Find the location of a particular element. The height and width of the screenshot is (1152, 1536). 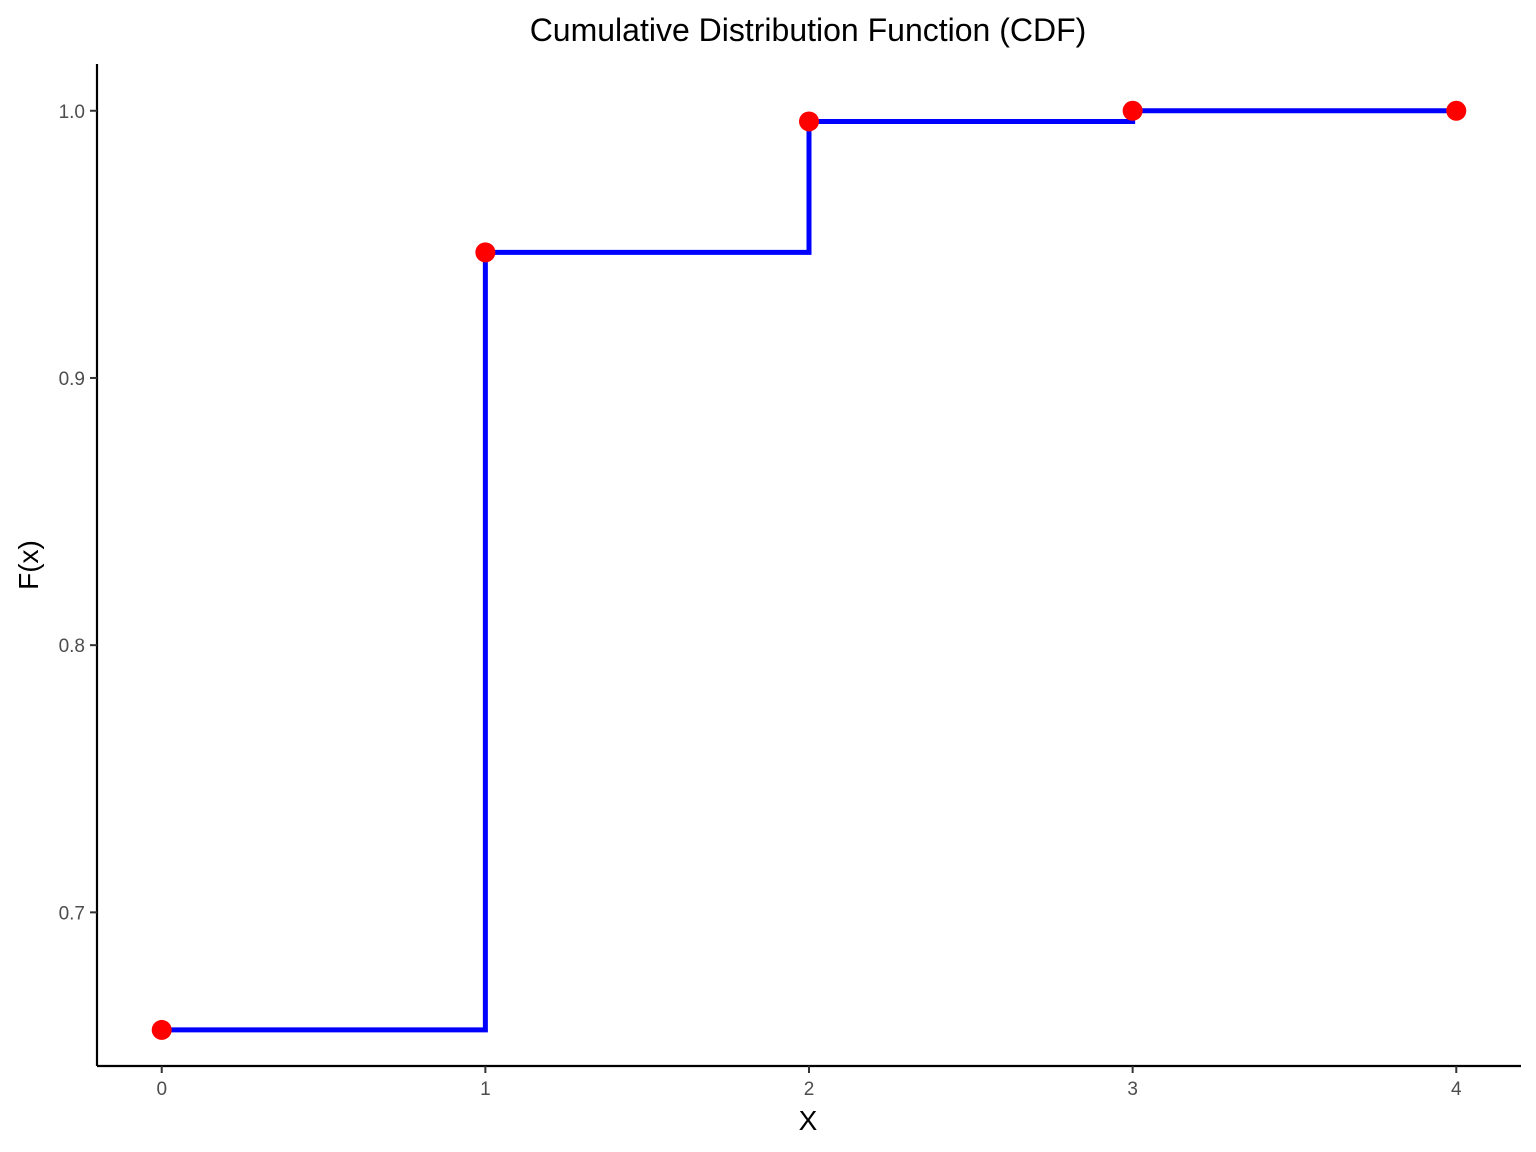

y-tick-label: 0.9 is located at coordinates (72, 379).